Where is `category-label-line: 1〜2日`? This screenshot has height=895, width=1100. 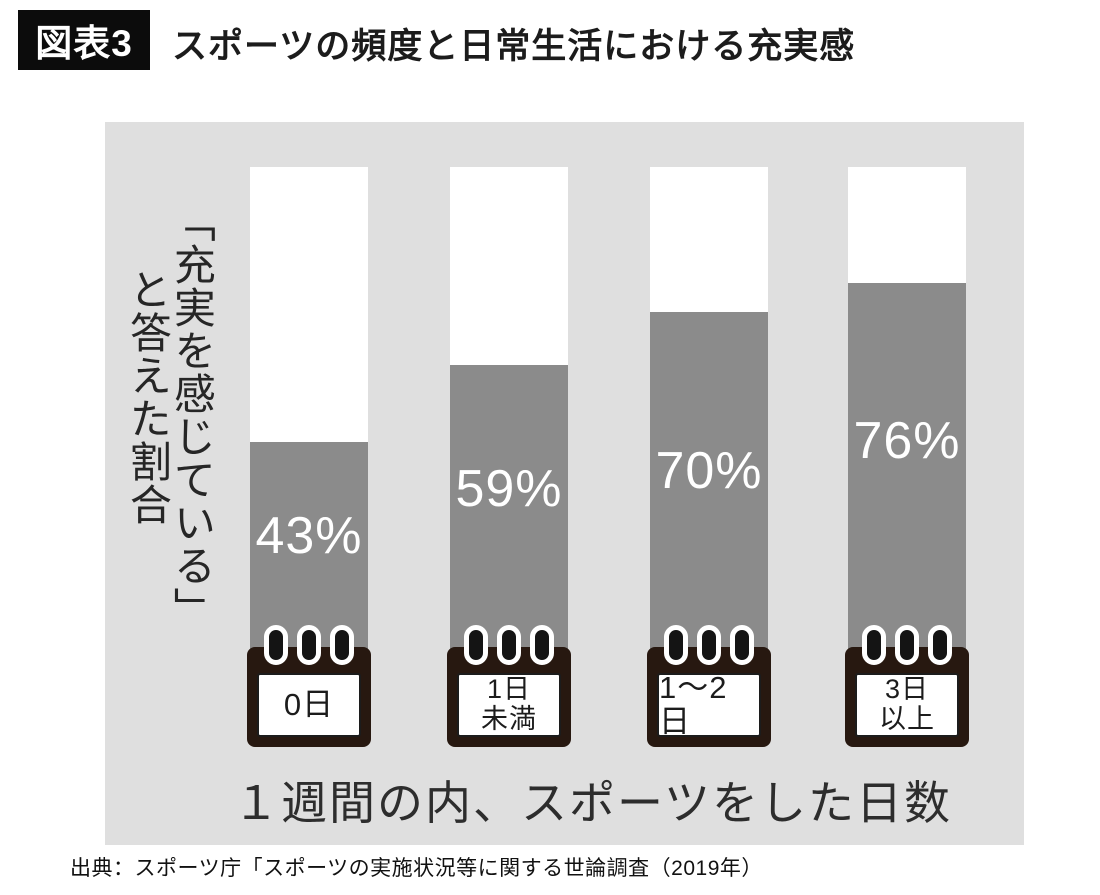 category-label-line: 1〜2日 is located at coordinates (693, 704).